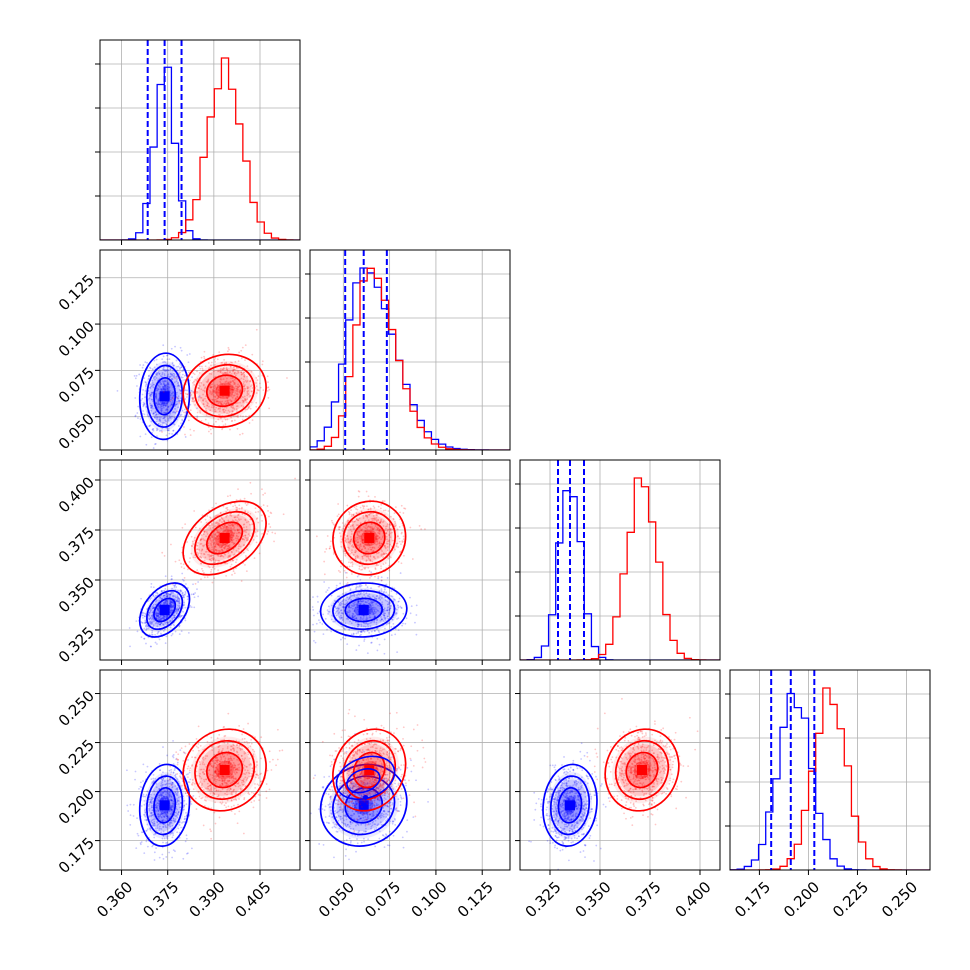 Image resolution: width=970 pixels, height=970 pixels. I want to click on panel-background, so click(200, 140).